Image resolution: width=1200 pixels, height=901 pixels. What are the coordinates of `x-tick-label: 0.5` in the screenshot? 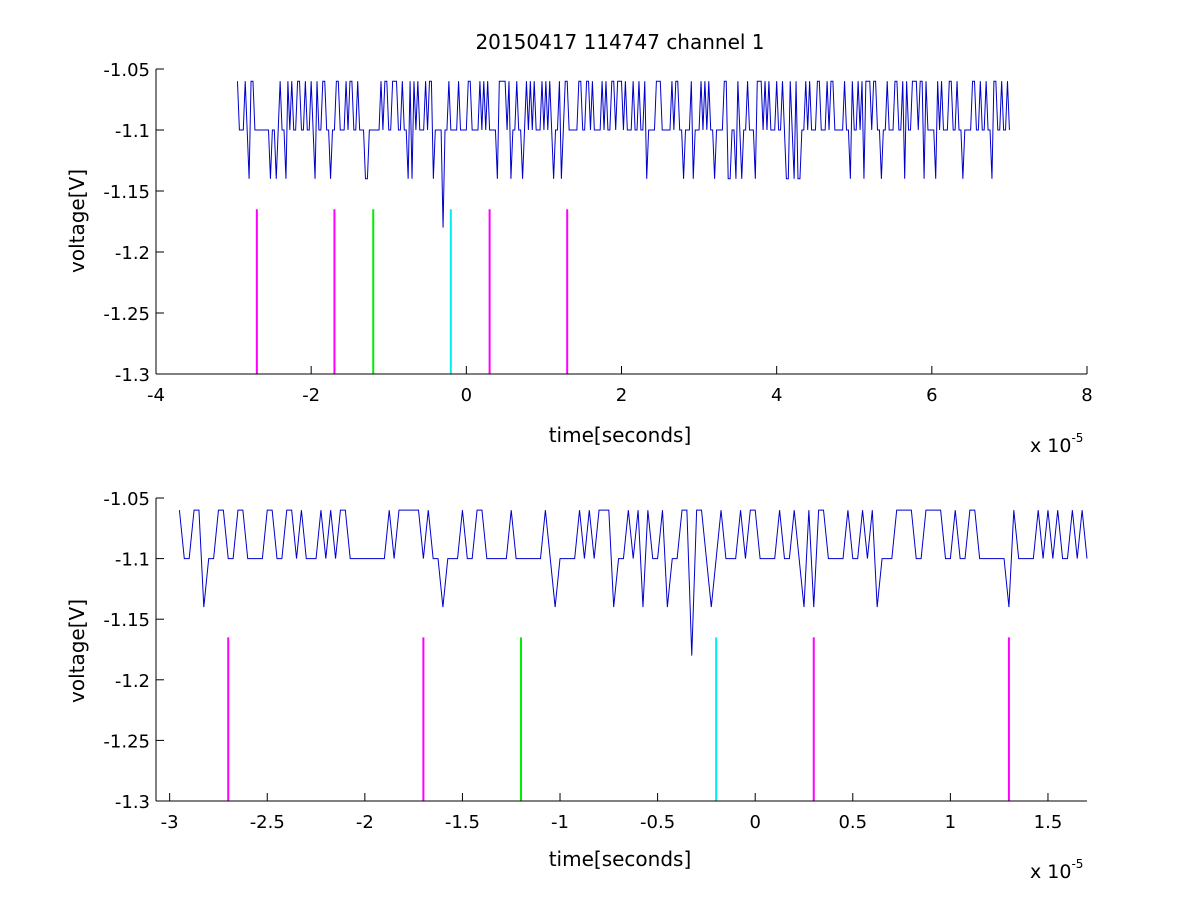 It's located at (852, 822).